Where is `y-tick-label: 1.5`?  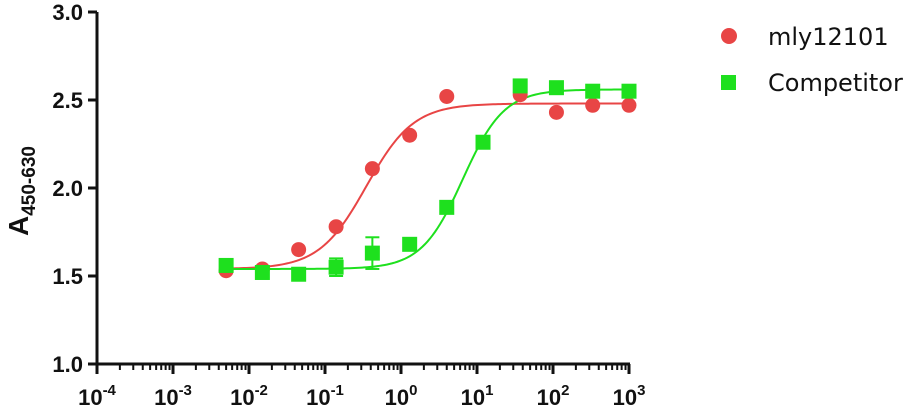 y-tick-label: 1.5 is located at coordinates (67, 276).